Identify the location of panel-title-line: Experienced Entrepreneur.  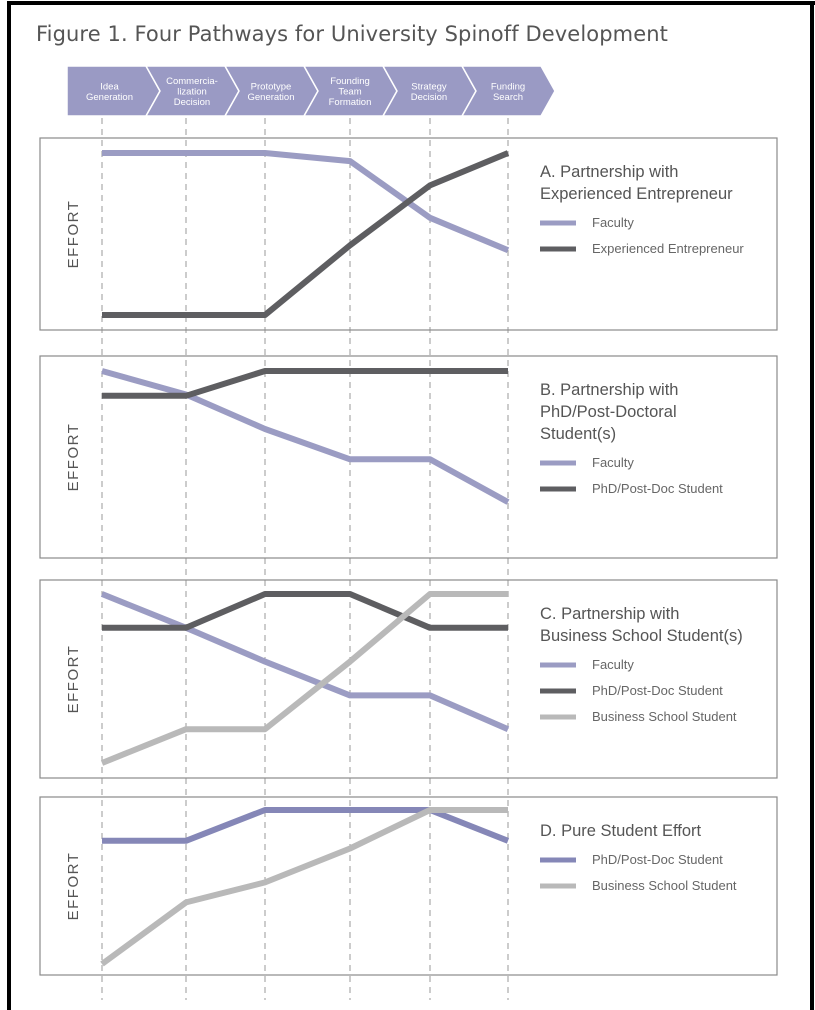
(636, 194).